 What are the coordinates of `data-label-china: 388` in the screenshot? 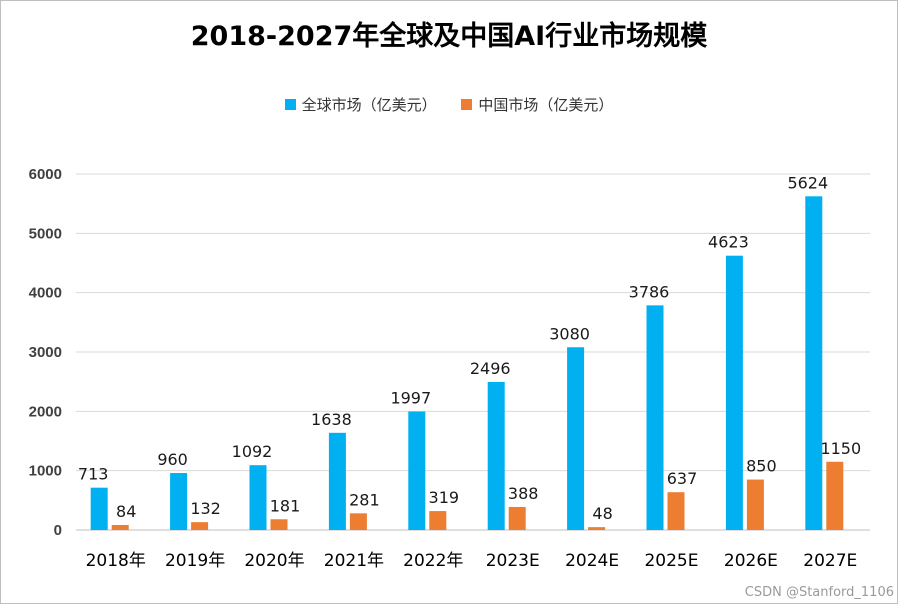 It's located at (523, 493).